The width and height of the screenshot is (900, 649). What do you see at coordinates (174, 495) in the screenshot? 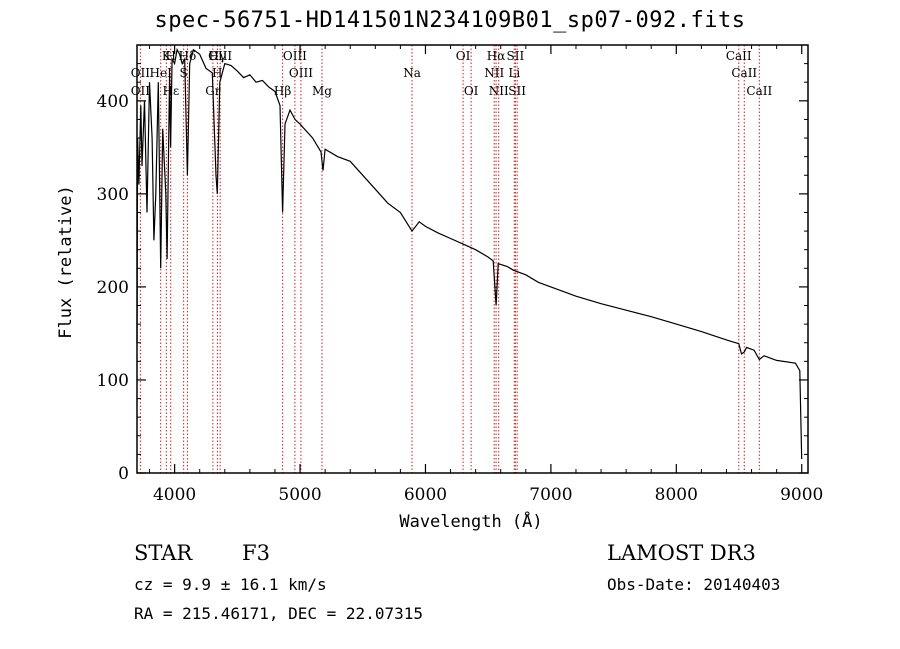
I see `x-tick-label: 4000` at bounding box center [174, 495].